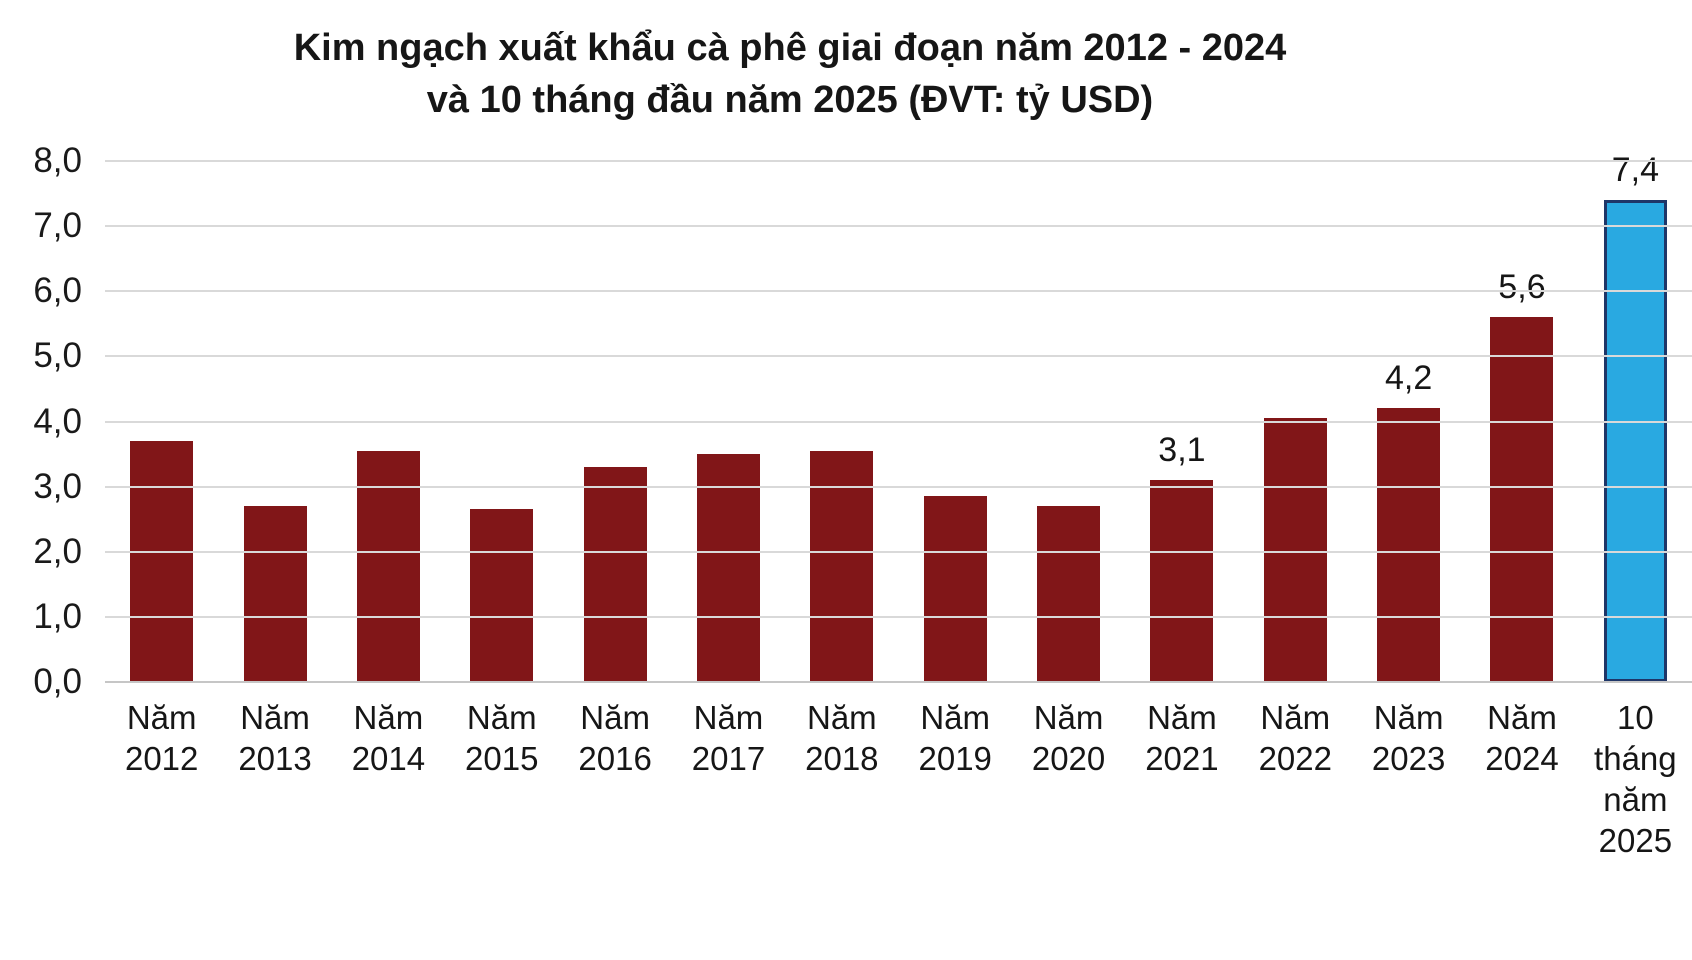 The image size is (1692, 960). I want to click on x-tick-label: Năm 2020, so click(1068, 779).